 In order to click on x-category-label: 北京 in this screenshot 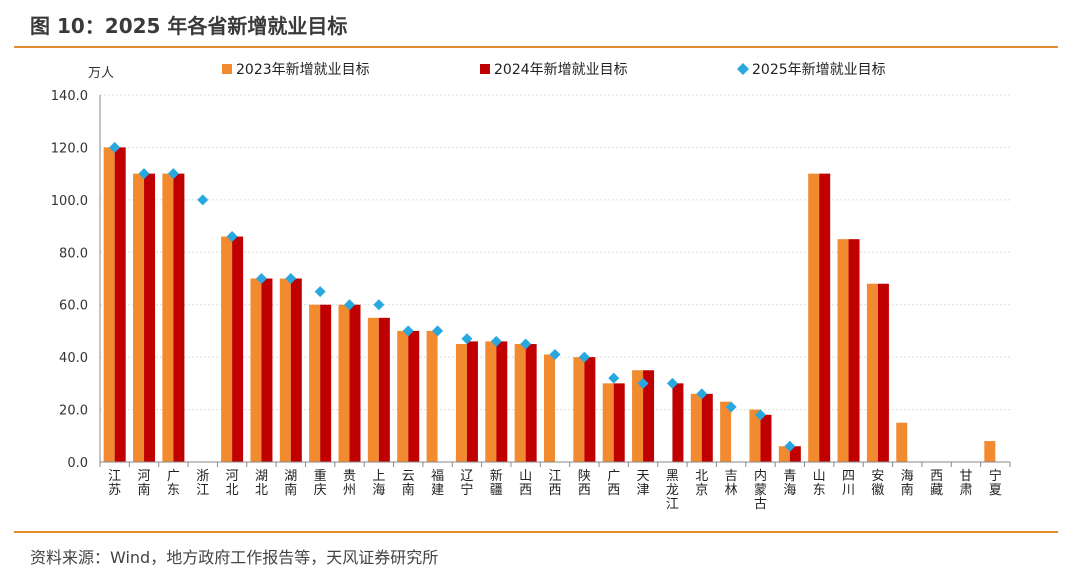, I will do `click(701, 483)`.